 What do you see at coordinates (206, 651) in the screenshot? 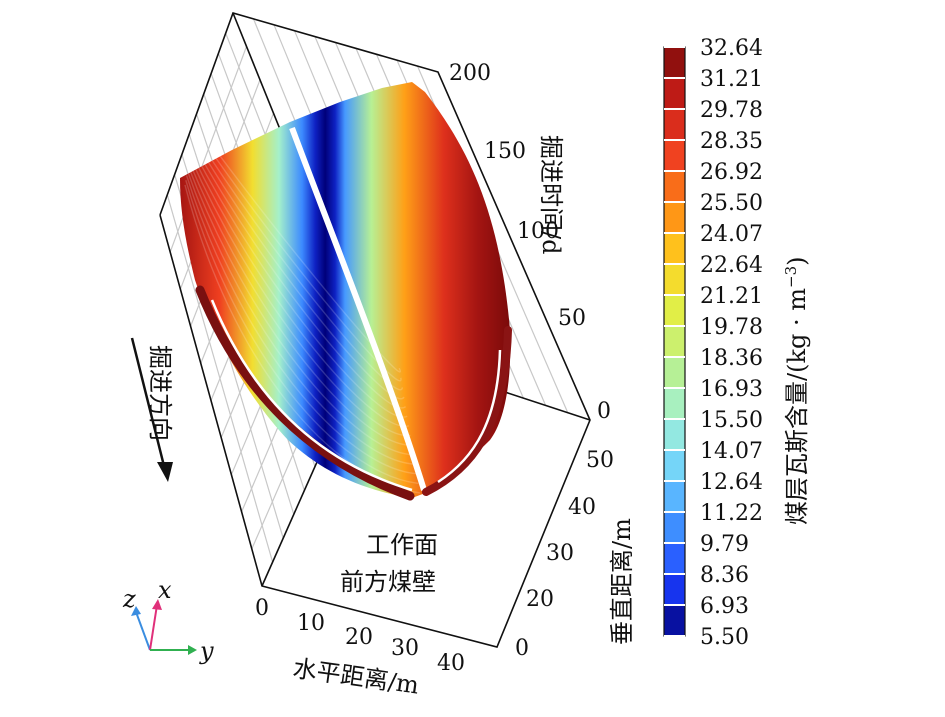
I see `triad-y-label: y` at bounding box center [206, 651].